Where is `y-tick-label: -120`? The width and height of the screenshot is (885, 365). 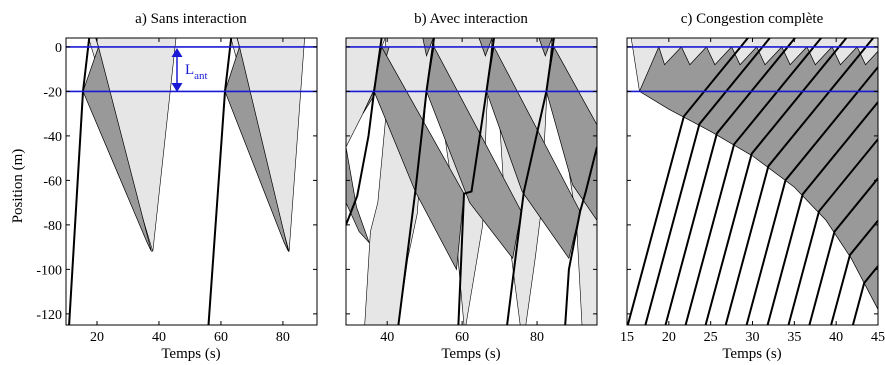
y-tick-label: -120 is located at coordinates (49, 315).